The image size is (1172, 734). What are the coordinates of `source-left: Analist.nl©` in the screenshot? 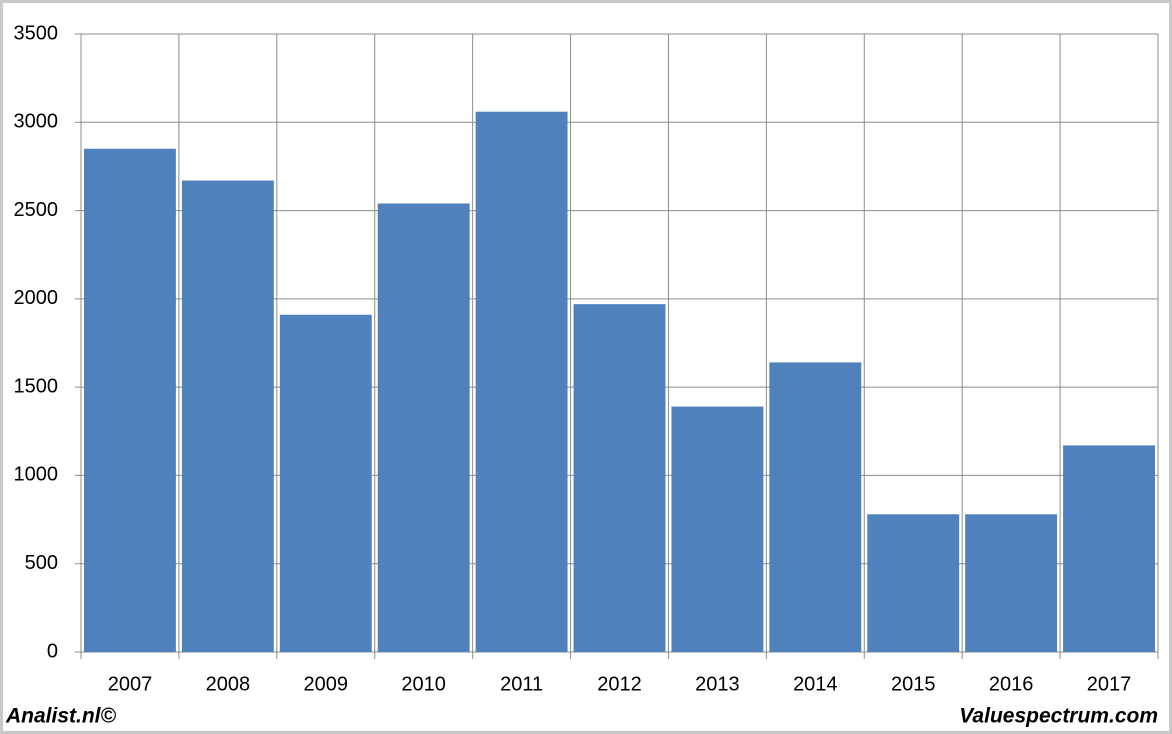 It's located at (61, 716).